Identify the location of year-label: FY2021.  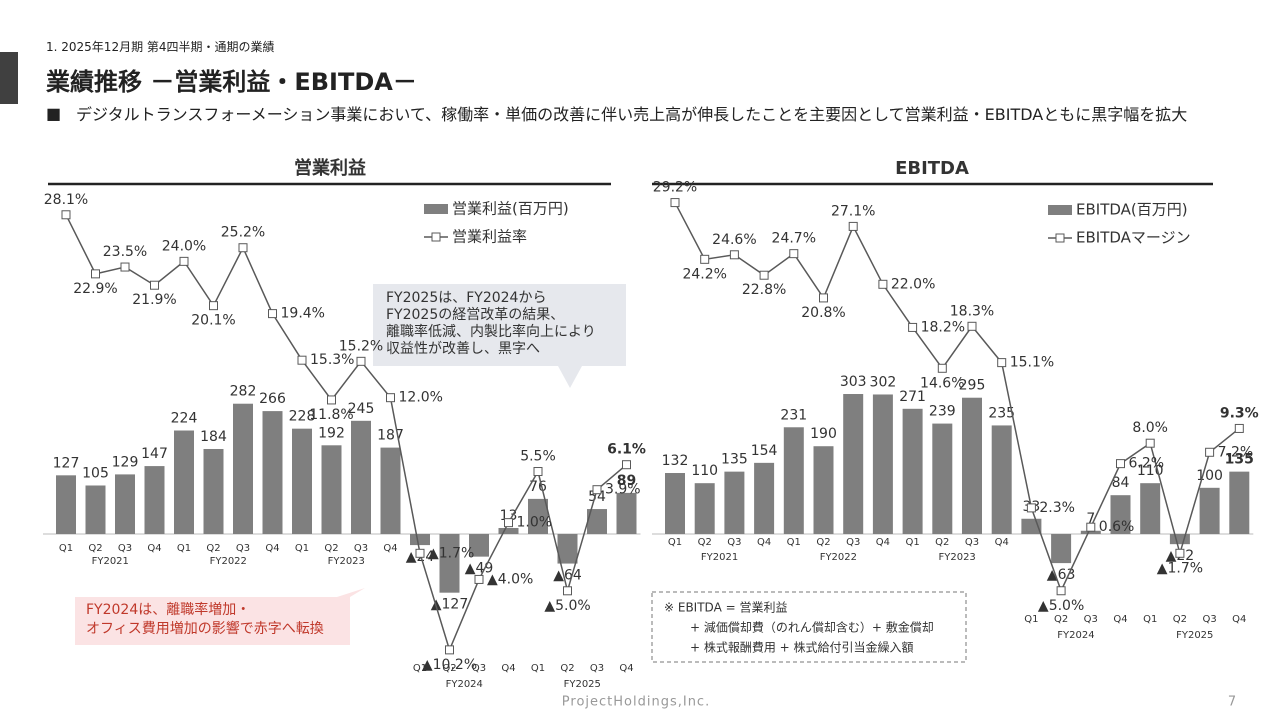
(719, 557).